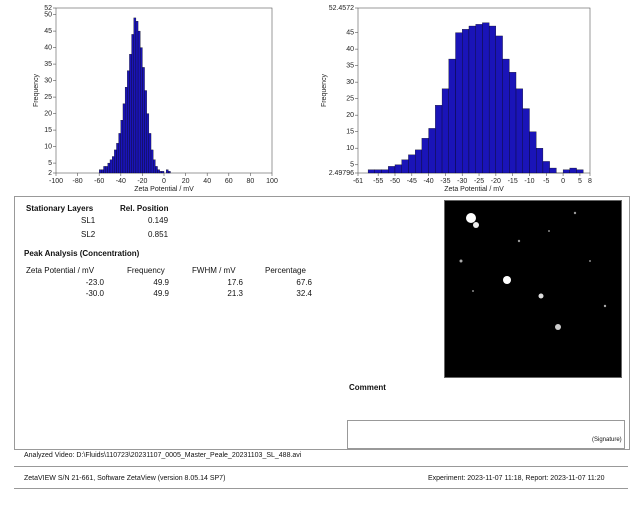 The image size is (644, 506). Describe the element at coordinates (367, 387) in the screenshot. I see `comment-label: Comment` at that location.